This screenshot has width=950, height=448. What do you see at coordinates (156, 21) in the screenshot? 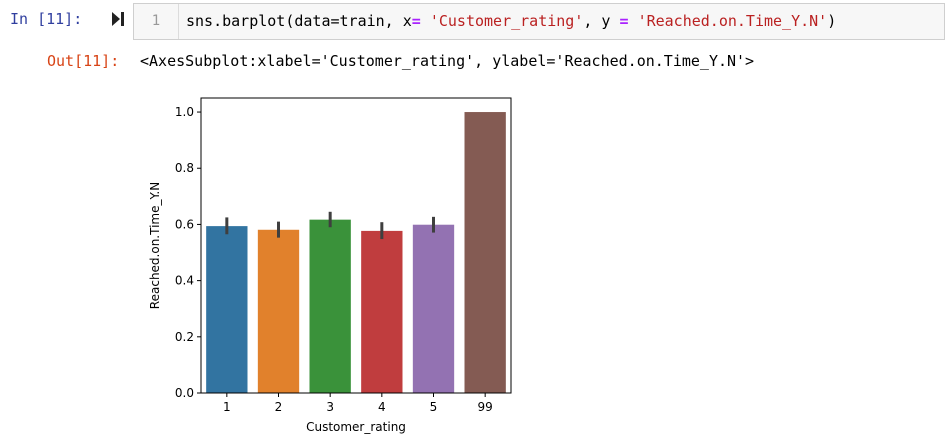
I see `line-number: 1` at bounding box center [156, 21].